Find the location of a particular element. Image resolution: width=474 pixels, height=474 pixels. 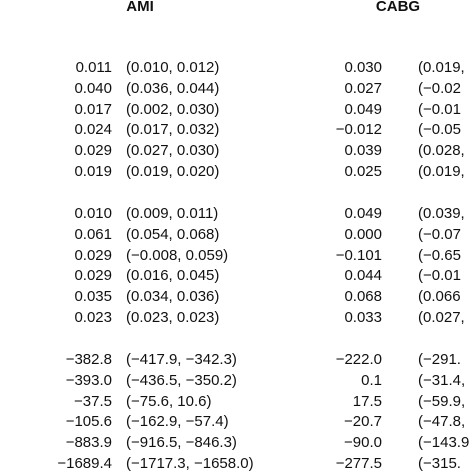

estimate: 0.068 is located at coordinates (363, 297).